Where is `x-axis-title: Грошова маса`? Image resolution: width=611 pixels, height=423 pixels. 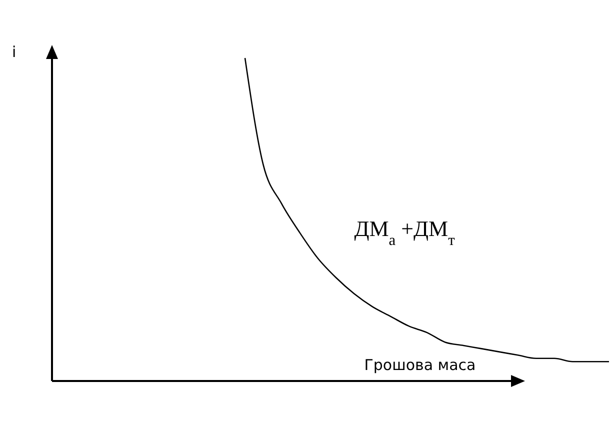
x-axis-title: Грошова маса is located at coordinates (420, 365).